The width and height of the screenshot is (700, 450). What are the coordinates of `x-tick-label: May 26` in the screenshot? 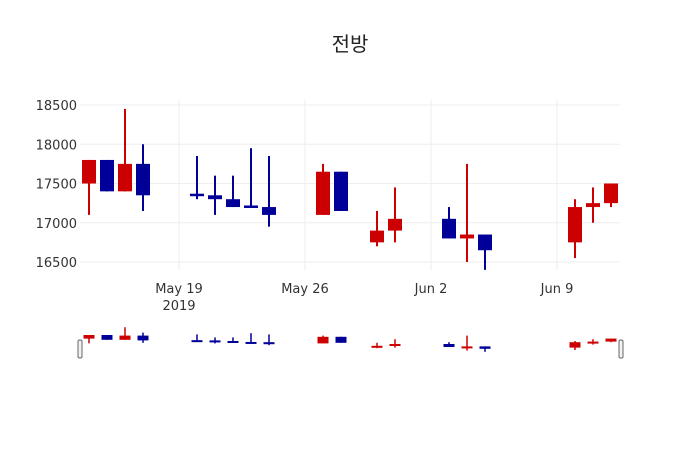 It's located at (305, 289).